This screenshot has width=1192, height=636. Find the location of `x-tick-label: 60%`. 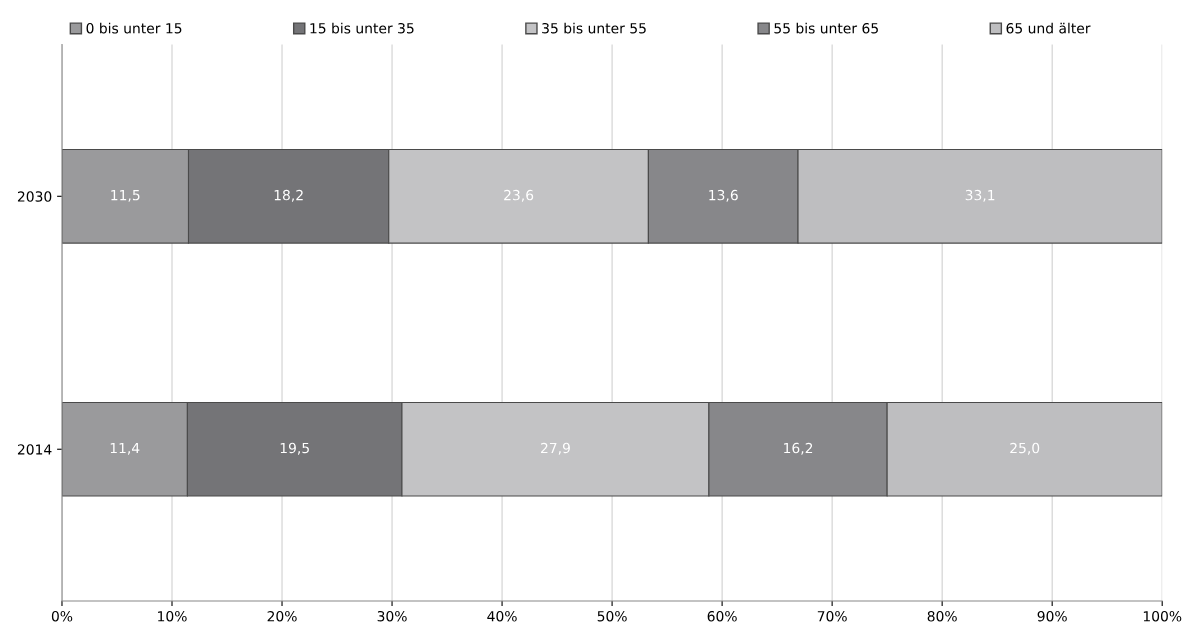

x-tick-label: 60% is located at coordinates (722, 616).